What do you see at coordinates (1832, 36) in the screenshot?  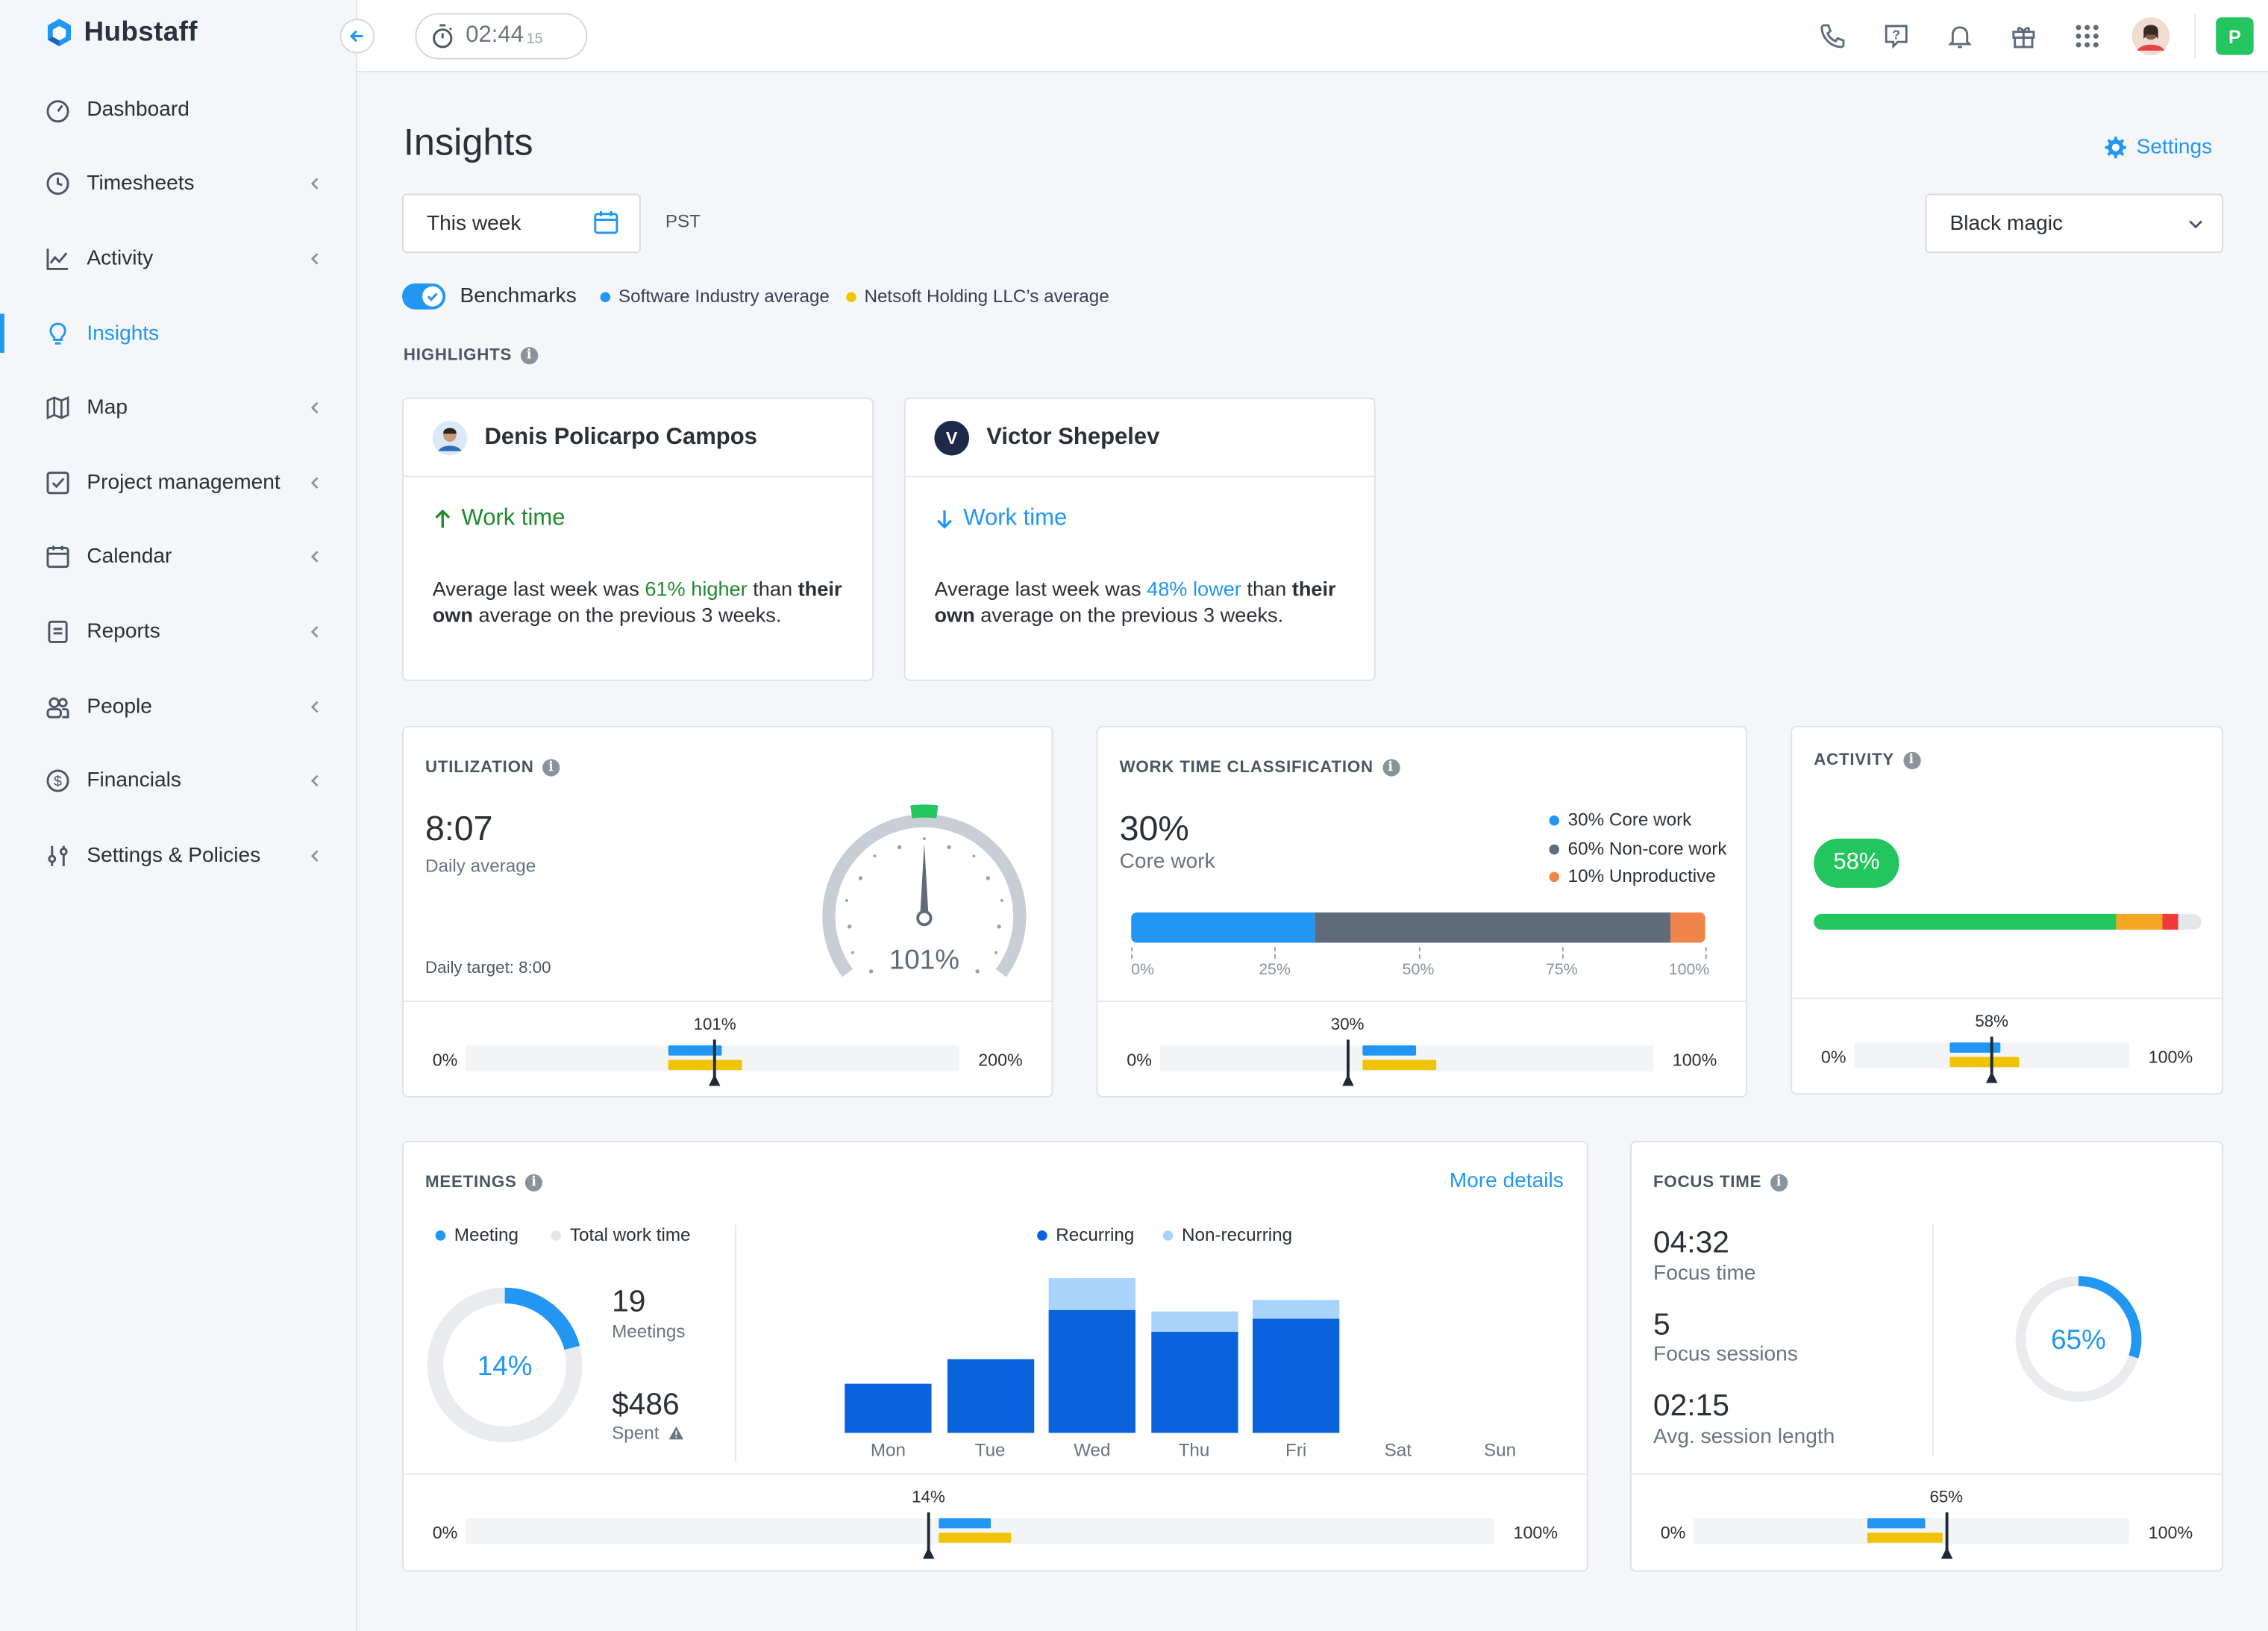 I see `phone-icon` at bounding box center [1832, 36].